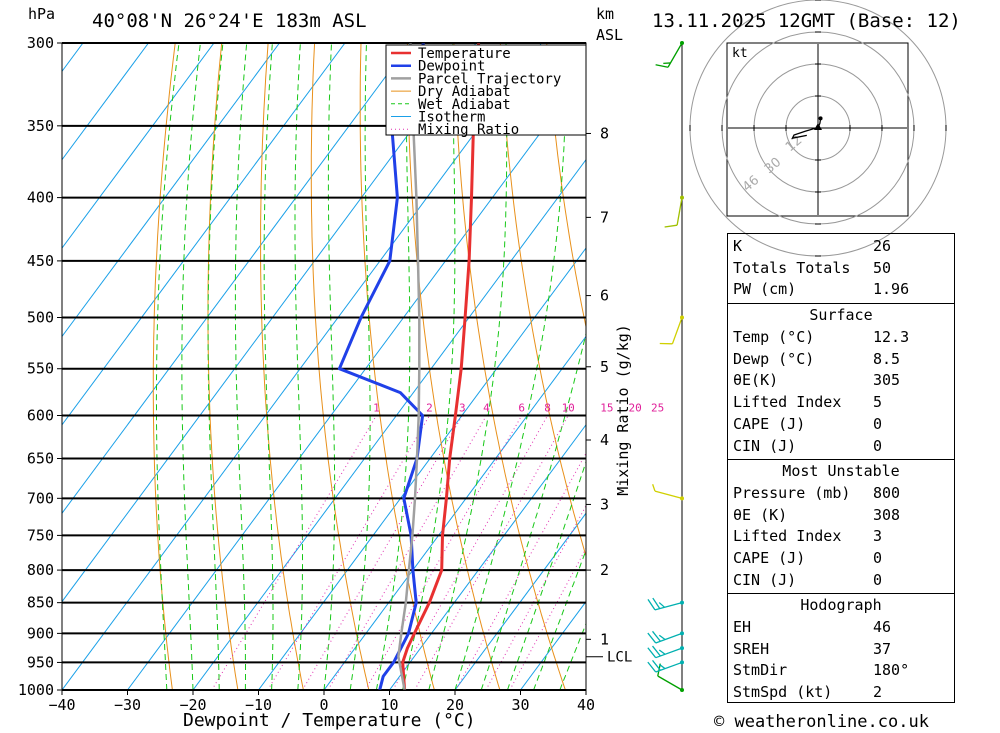 The image size is (1000, 733). I want to click on legend-entry: Dry Adiabat, so click(464, 92).